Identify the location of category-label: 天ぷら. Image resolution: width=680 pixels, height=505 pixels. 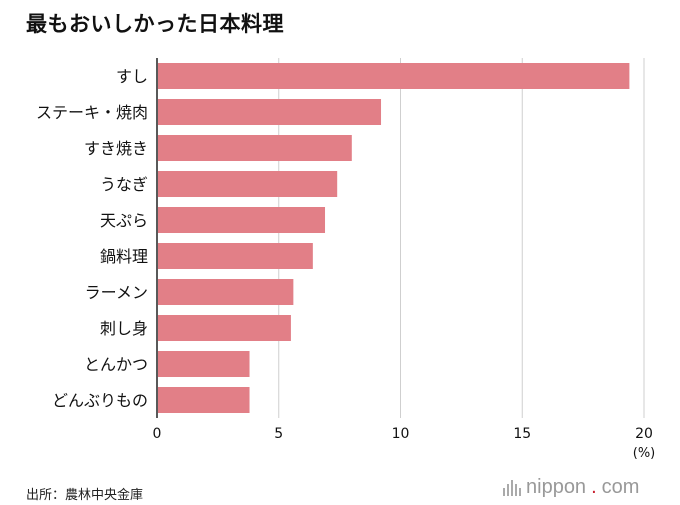
(124, 220).